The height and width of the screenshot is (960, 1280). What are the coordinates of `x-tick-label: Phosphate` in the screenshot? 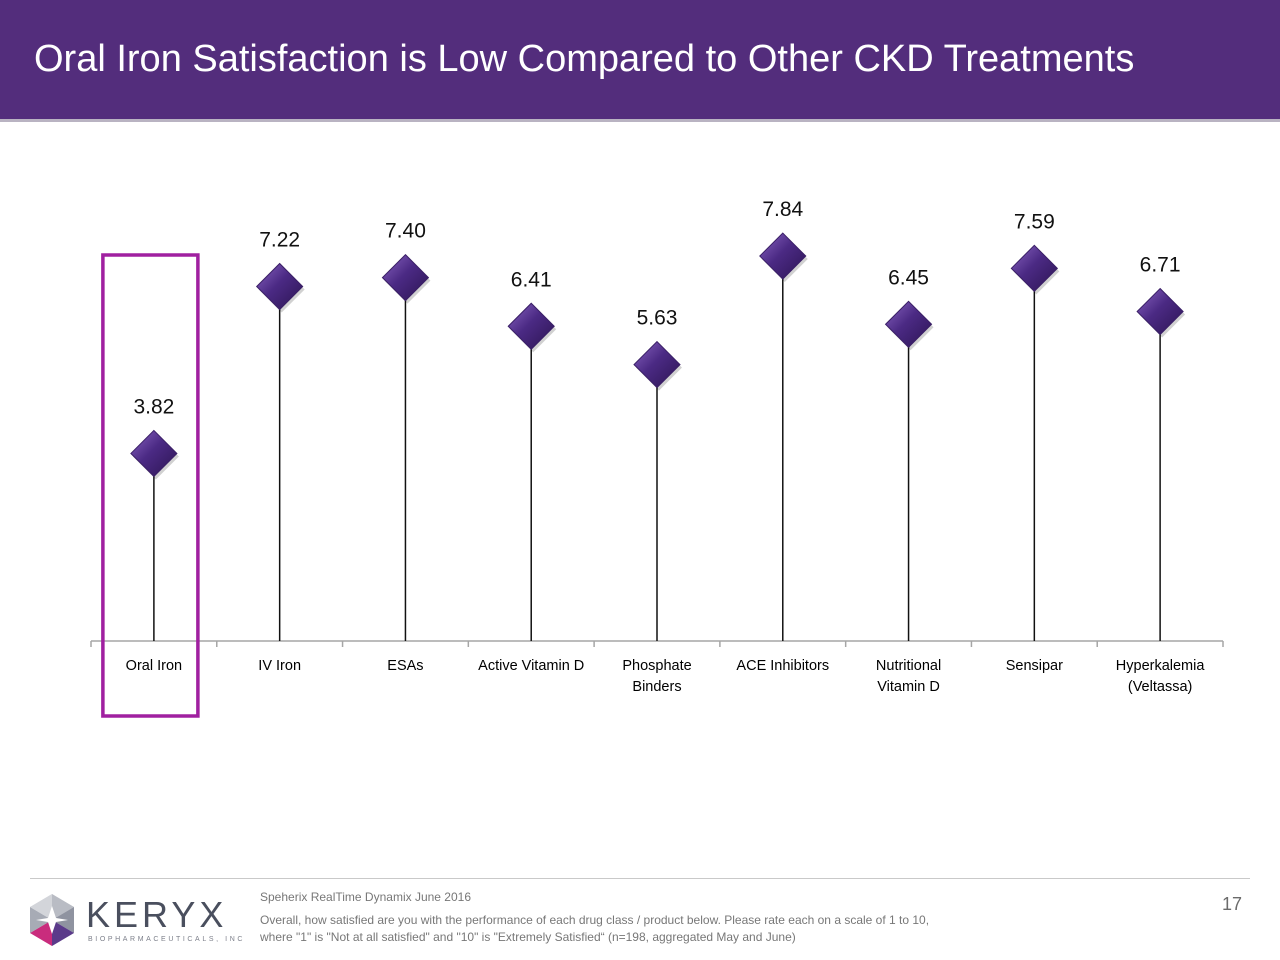 It's located at (656, 666).